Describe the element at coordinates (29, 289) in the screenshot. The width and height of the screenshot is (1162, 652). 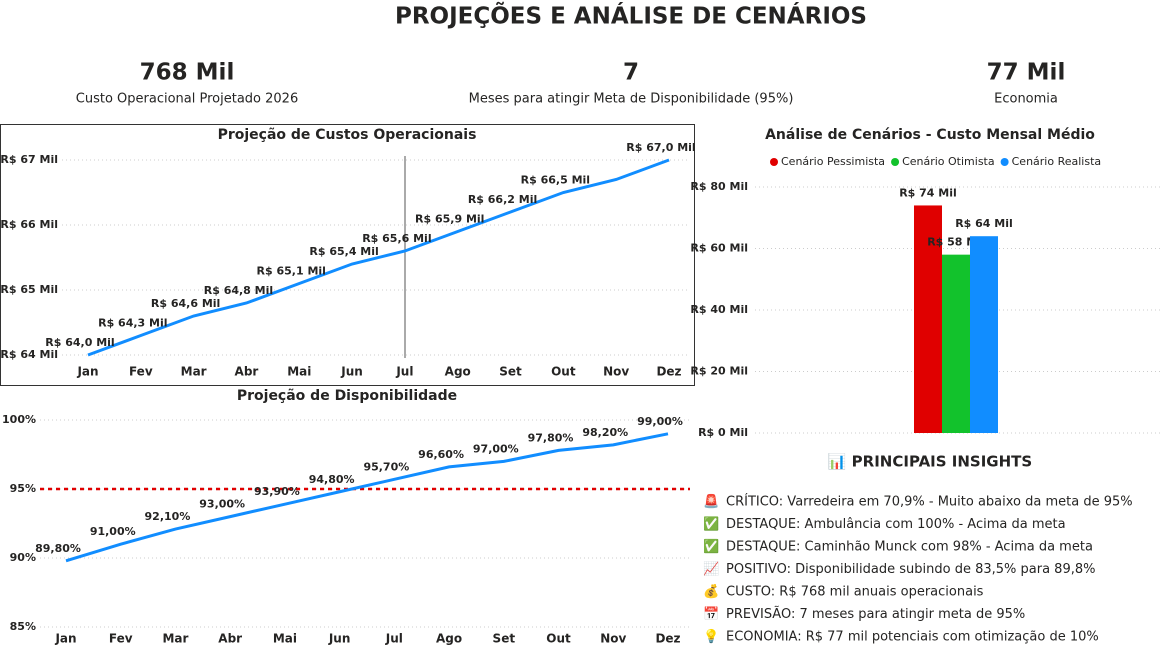
I see `y-tick-label: R$ 65 Mil` at that location.